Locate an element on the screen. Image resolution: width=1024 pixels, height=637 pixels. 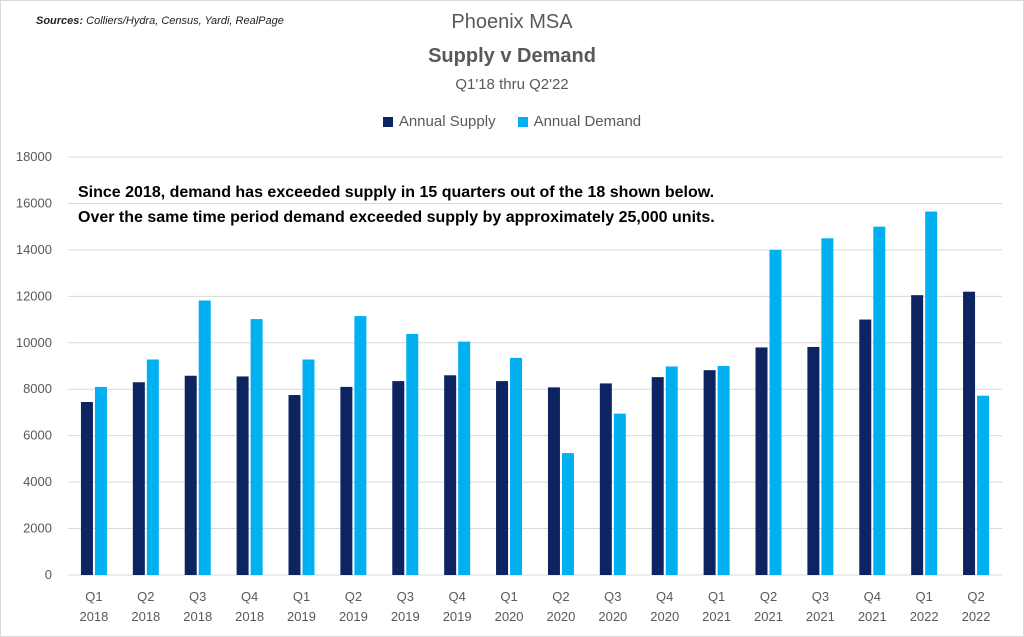
y-tick-label: 8000 is located at coordinates (37, 388).